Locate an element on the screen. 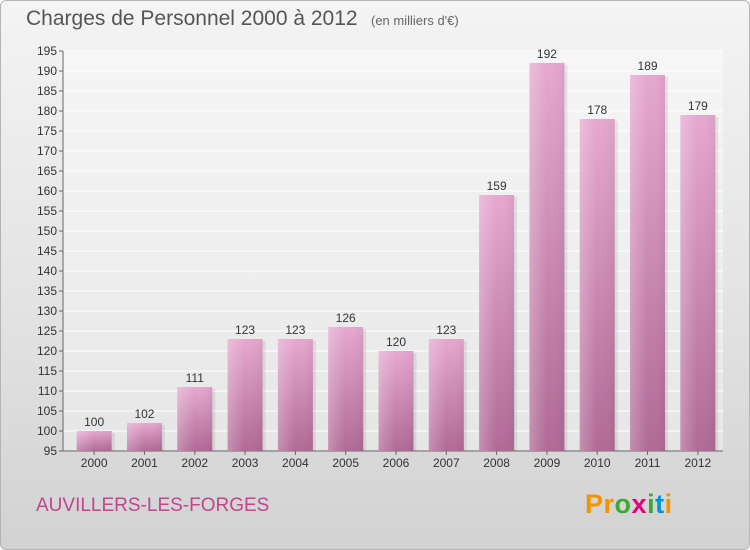 This screenshot has width=750, height=550. data-label: 179 is located at coordinates (698, 106).